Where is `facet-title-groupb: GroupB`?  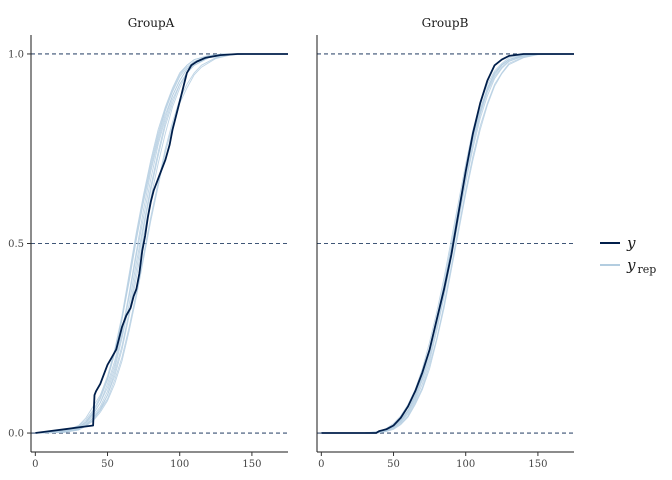 facet-title-groupb: GroupB is located at coordinates (445, 23).